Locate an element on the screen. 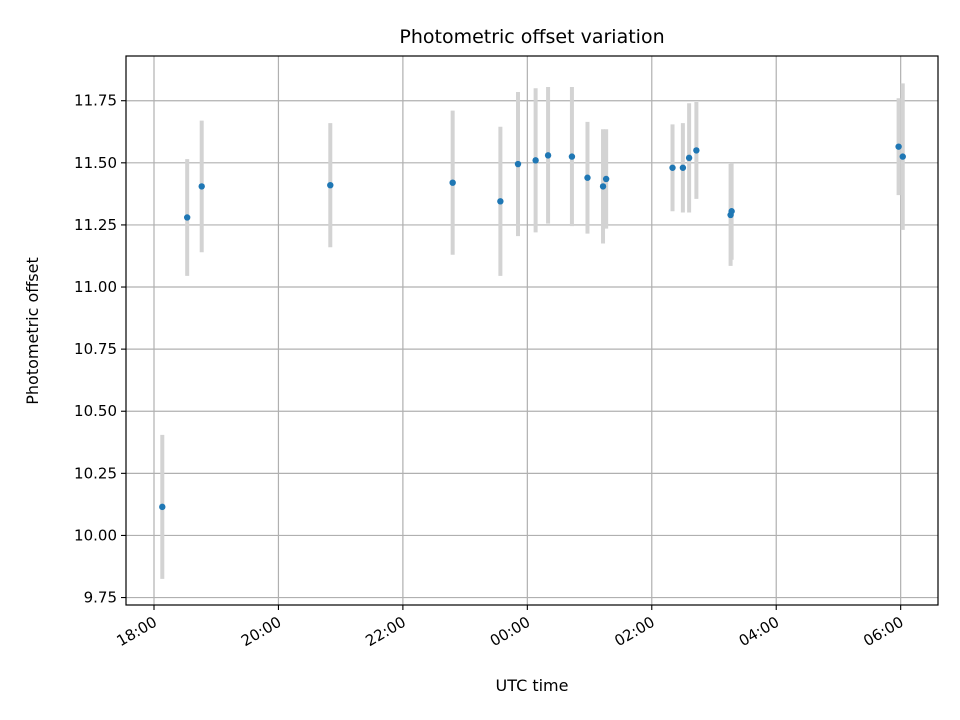 The image size is (960, 720). y-tick-label: 11.00 is located at coordinates (95, 287).